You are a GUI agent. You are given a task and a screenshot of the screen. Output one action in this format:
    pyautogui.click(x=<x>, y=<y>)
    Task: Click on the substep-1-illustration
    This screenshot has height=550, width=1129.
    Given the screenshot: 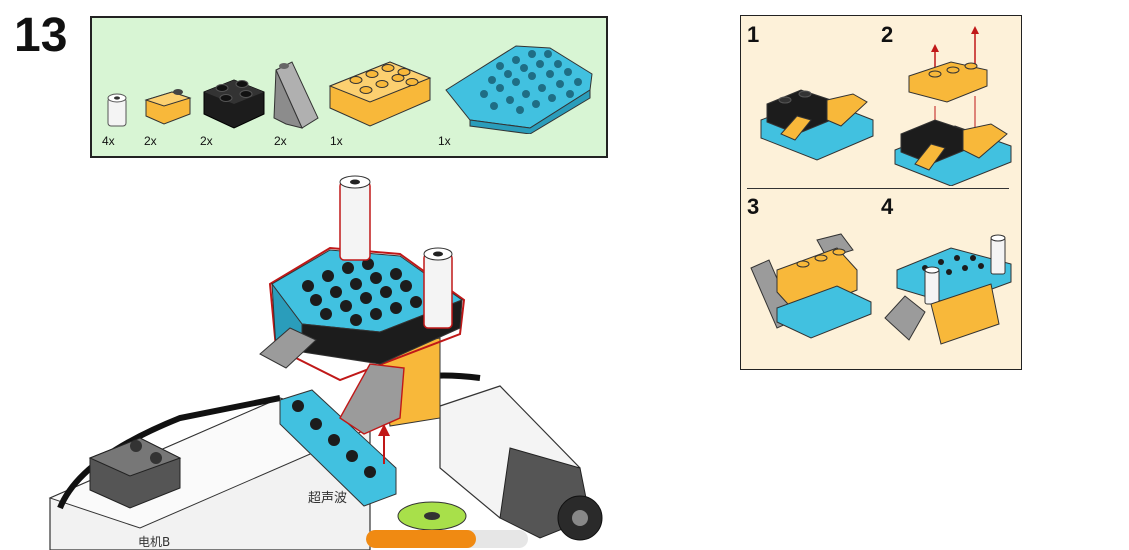 What is the action you would take?
    pyautogui.click(x=817, y=125)
    